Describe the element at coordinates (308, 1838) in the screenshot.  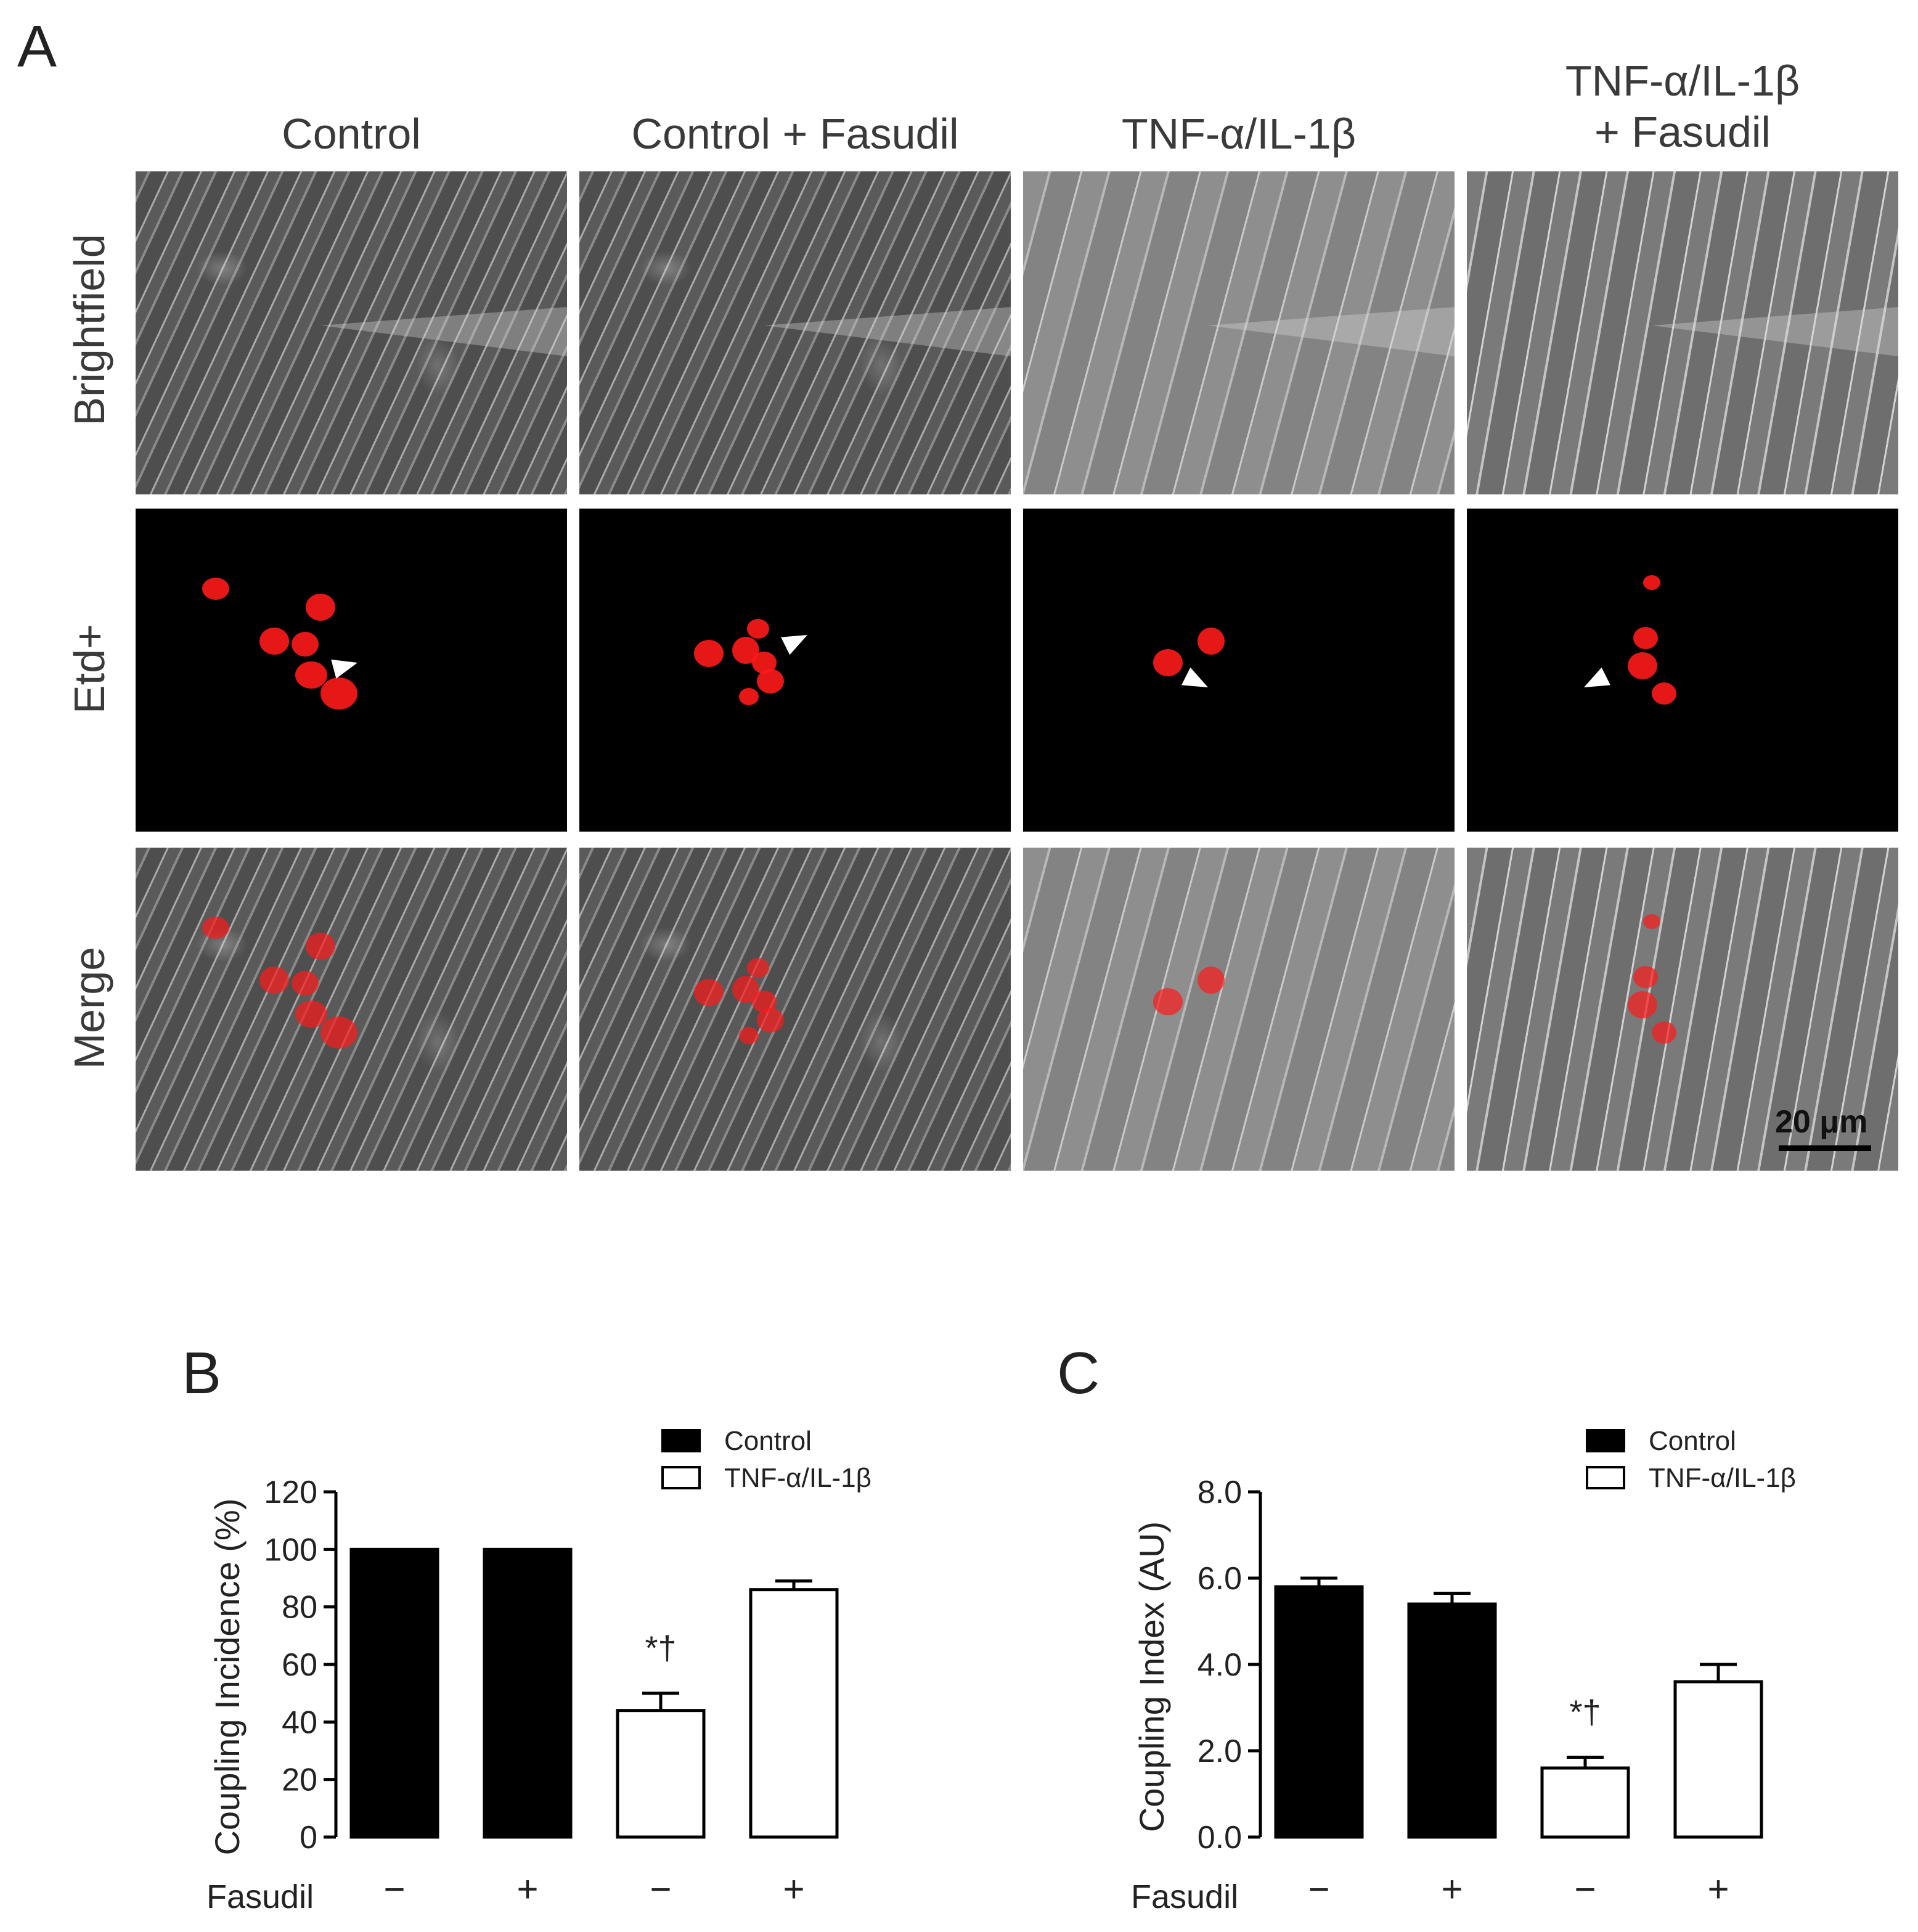
I see `y-tick-label: 0` at that location.